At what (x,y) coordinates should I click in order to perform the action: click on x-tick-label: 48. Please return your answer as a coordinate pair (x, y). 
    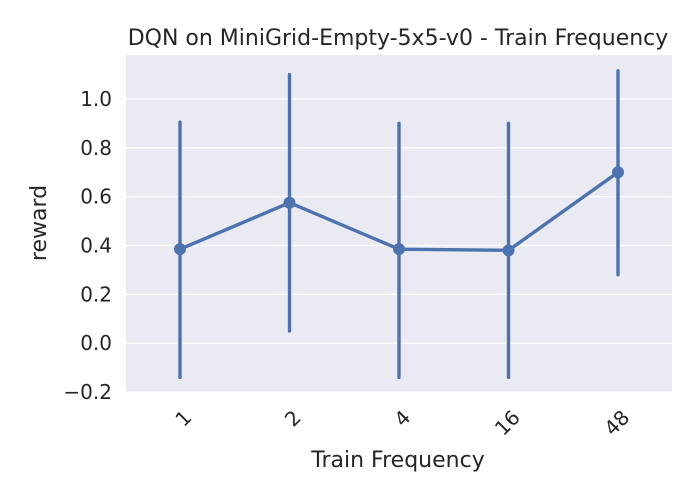
    Looking at the image, I should click on (616, 422).